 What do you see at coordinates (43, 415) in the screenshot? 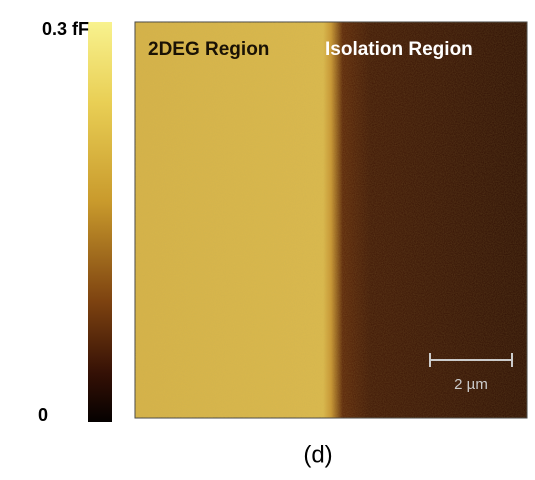
I see `colorbar-min-label: 0` at bounding box center [43, 415].